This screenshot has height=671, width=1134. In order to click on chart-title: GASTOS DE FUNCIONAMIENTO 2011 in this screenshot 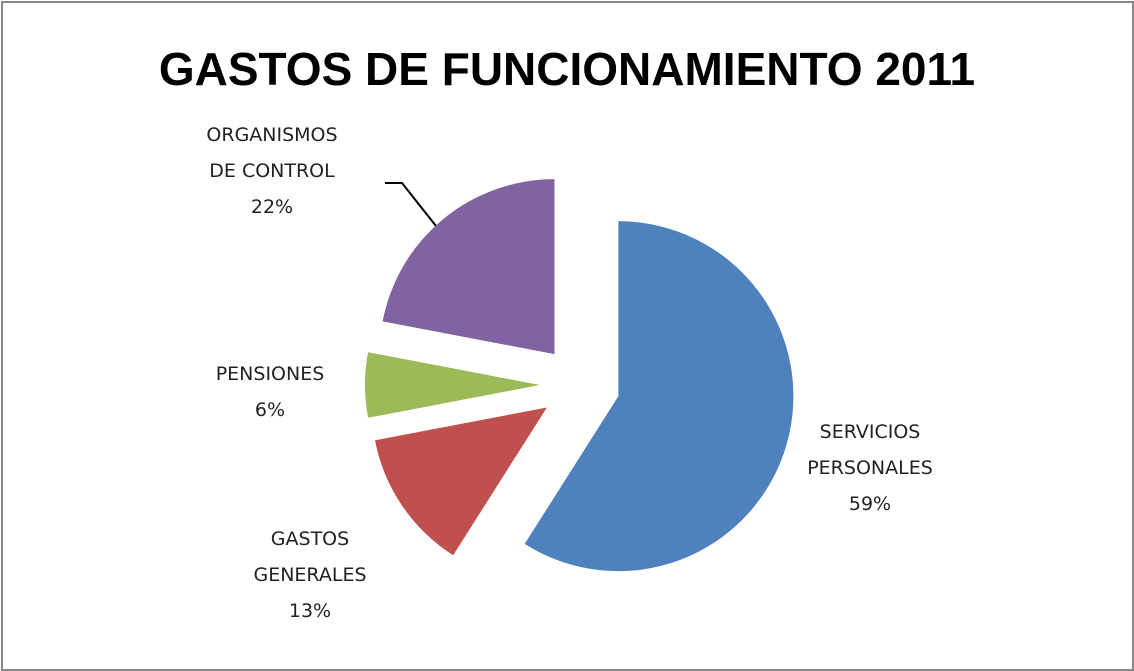, I will do `click(567, 69)`.